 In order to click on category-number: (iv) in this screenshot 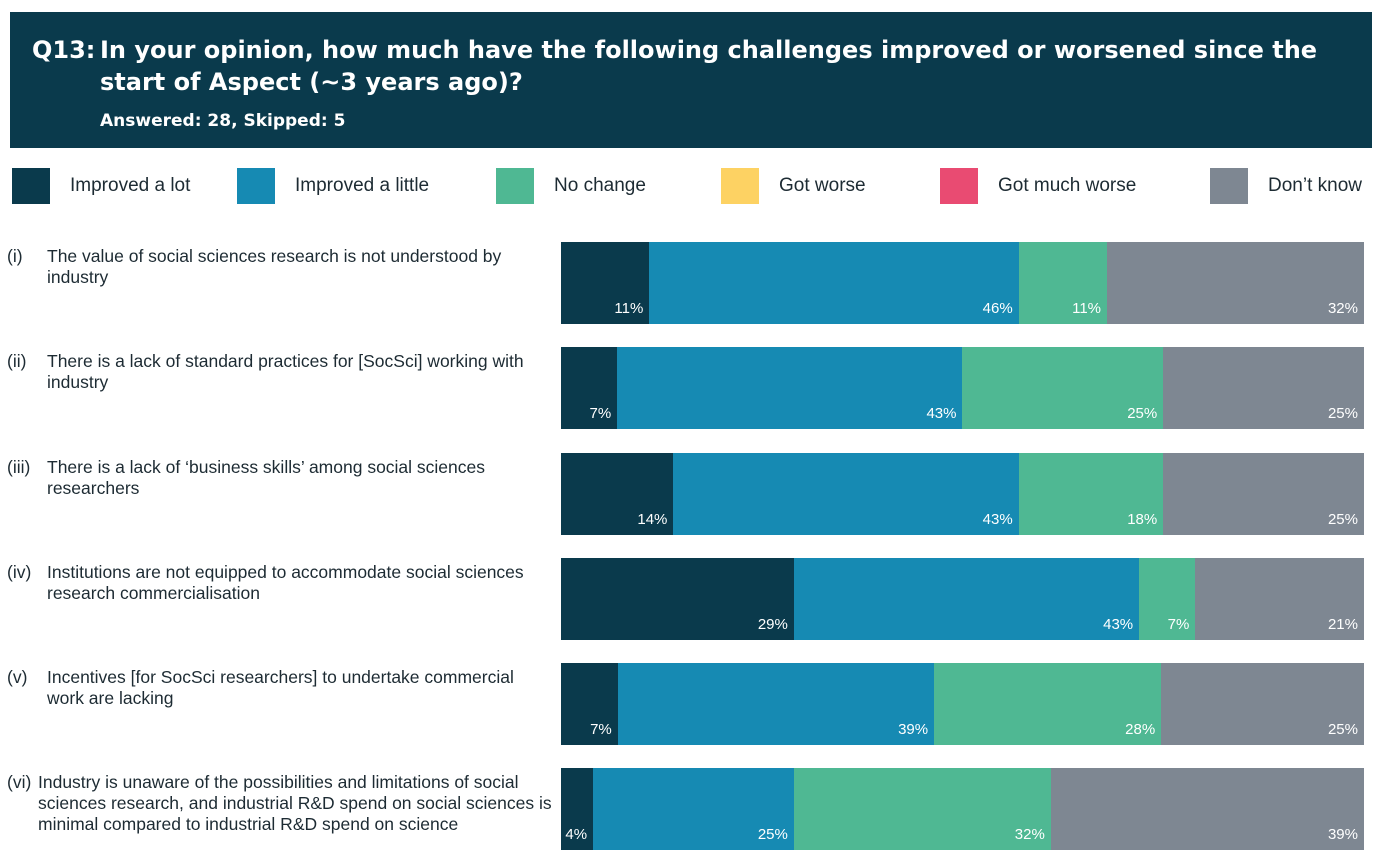, I will do `click(19, 572)`.